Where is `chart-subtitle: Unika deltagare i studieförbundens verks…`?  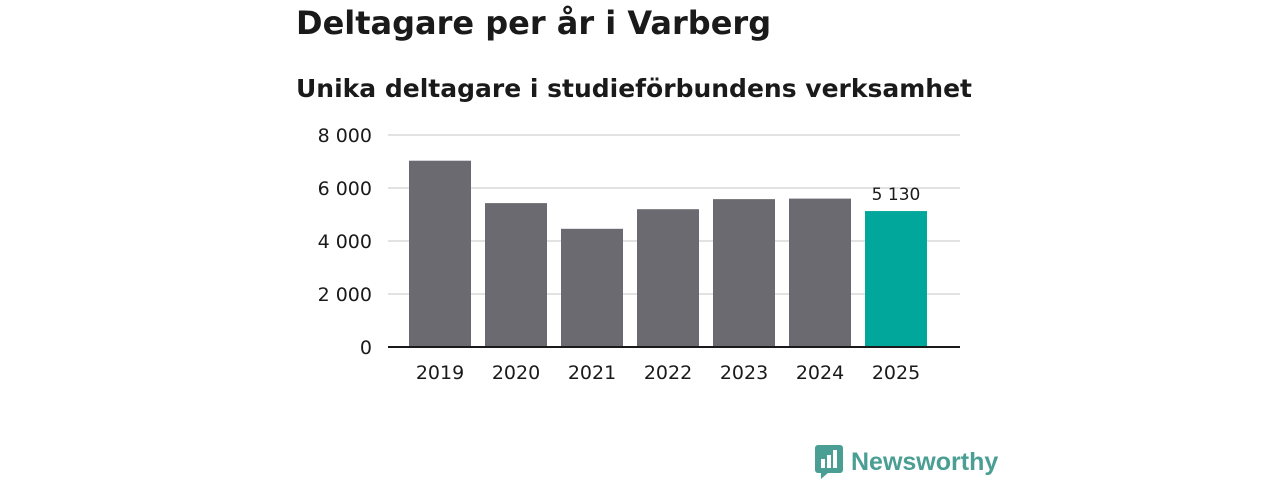
chart-subtitle: Unika deltagare i studieförbundens verks… is located at coordinates (634, 88).